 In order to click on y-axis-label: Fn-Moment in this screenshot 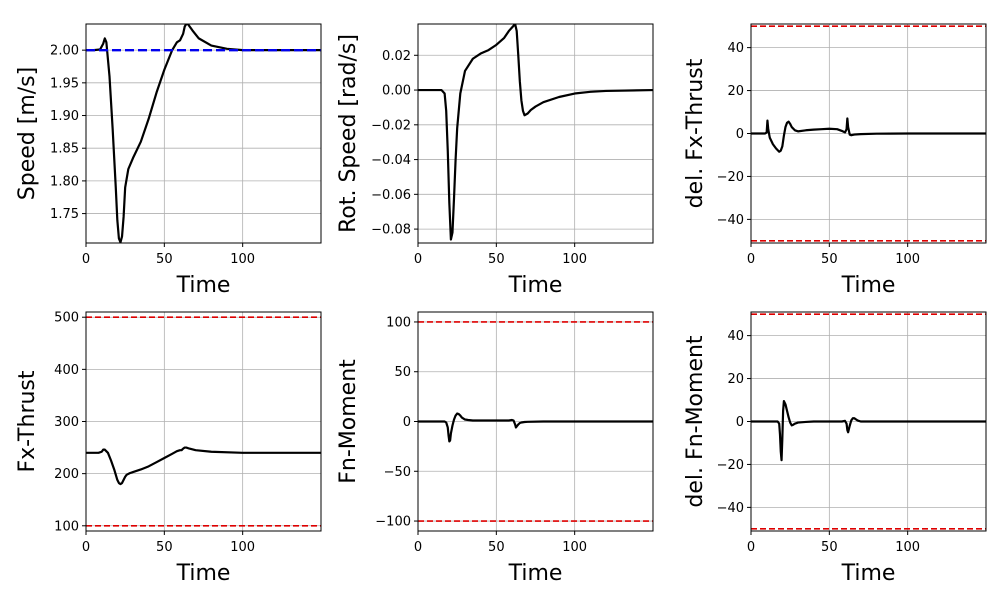, I will do `click(348, 421)`.